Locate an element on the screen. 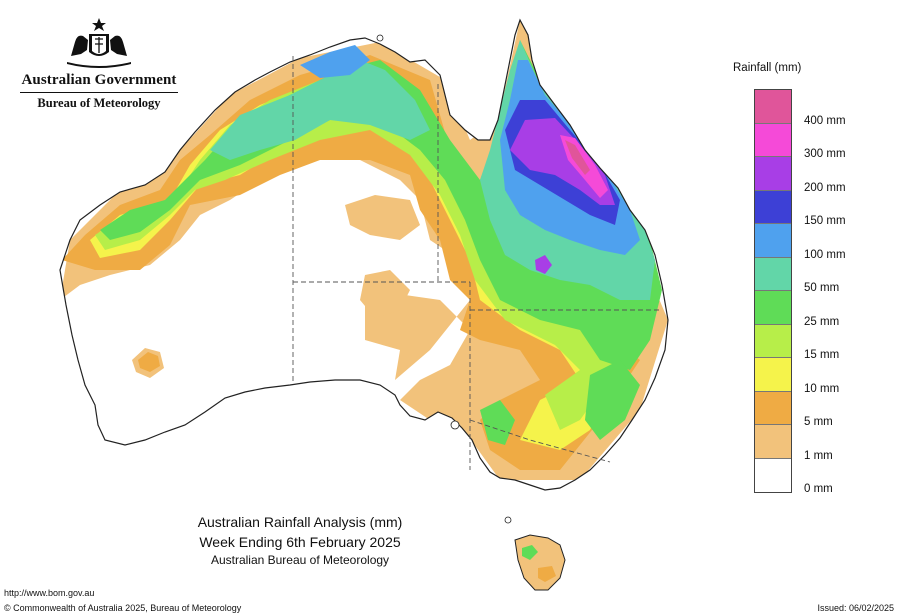 This screenshot has height=616, width=898. zone-25mm-sa is located at coordinates (497, 422).